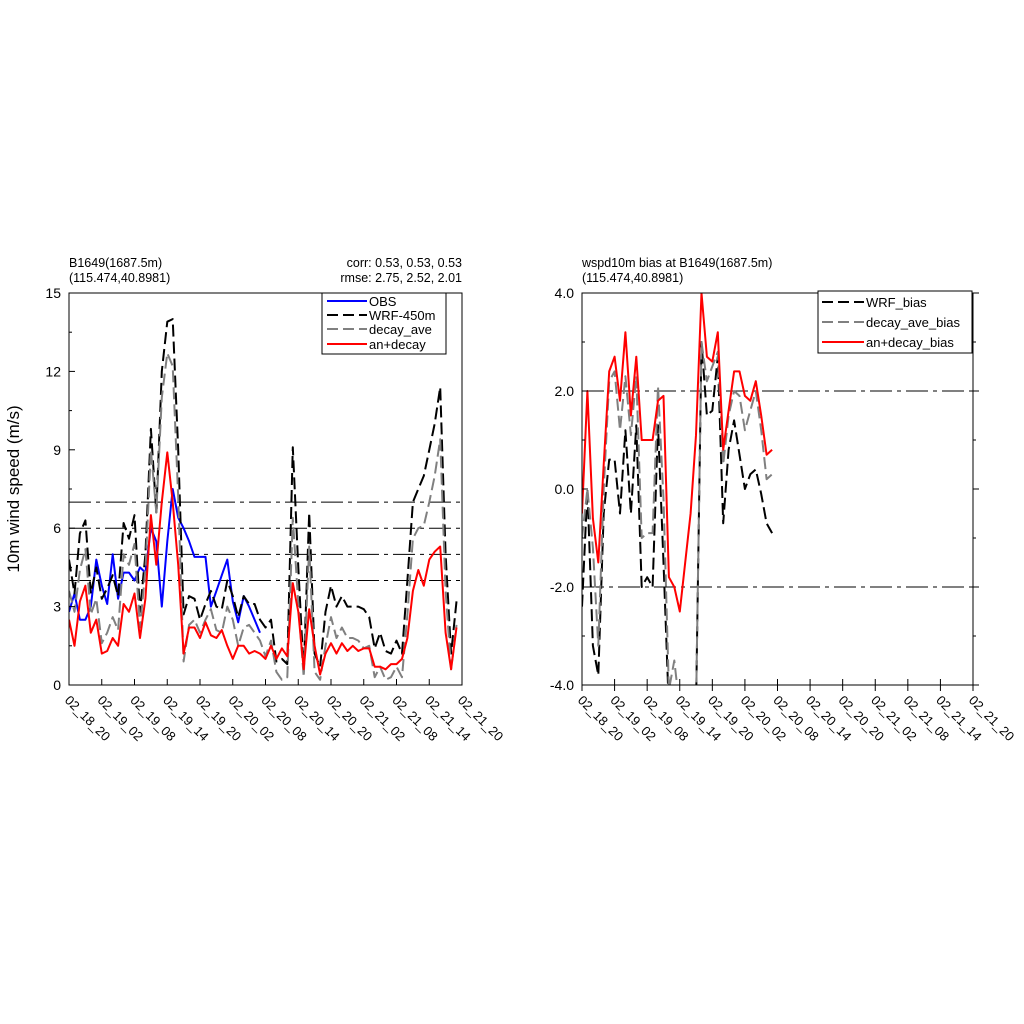 The image size is (1024, 1024). I want to click on series-line-decay-ave, so click(263, 516).